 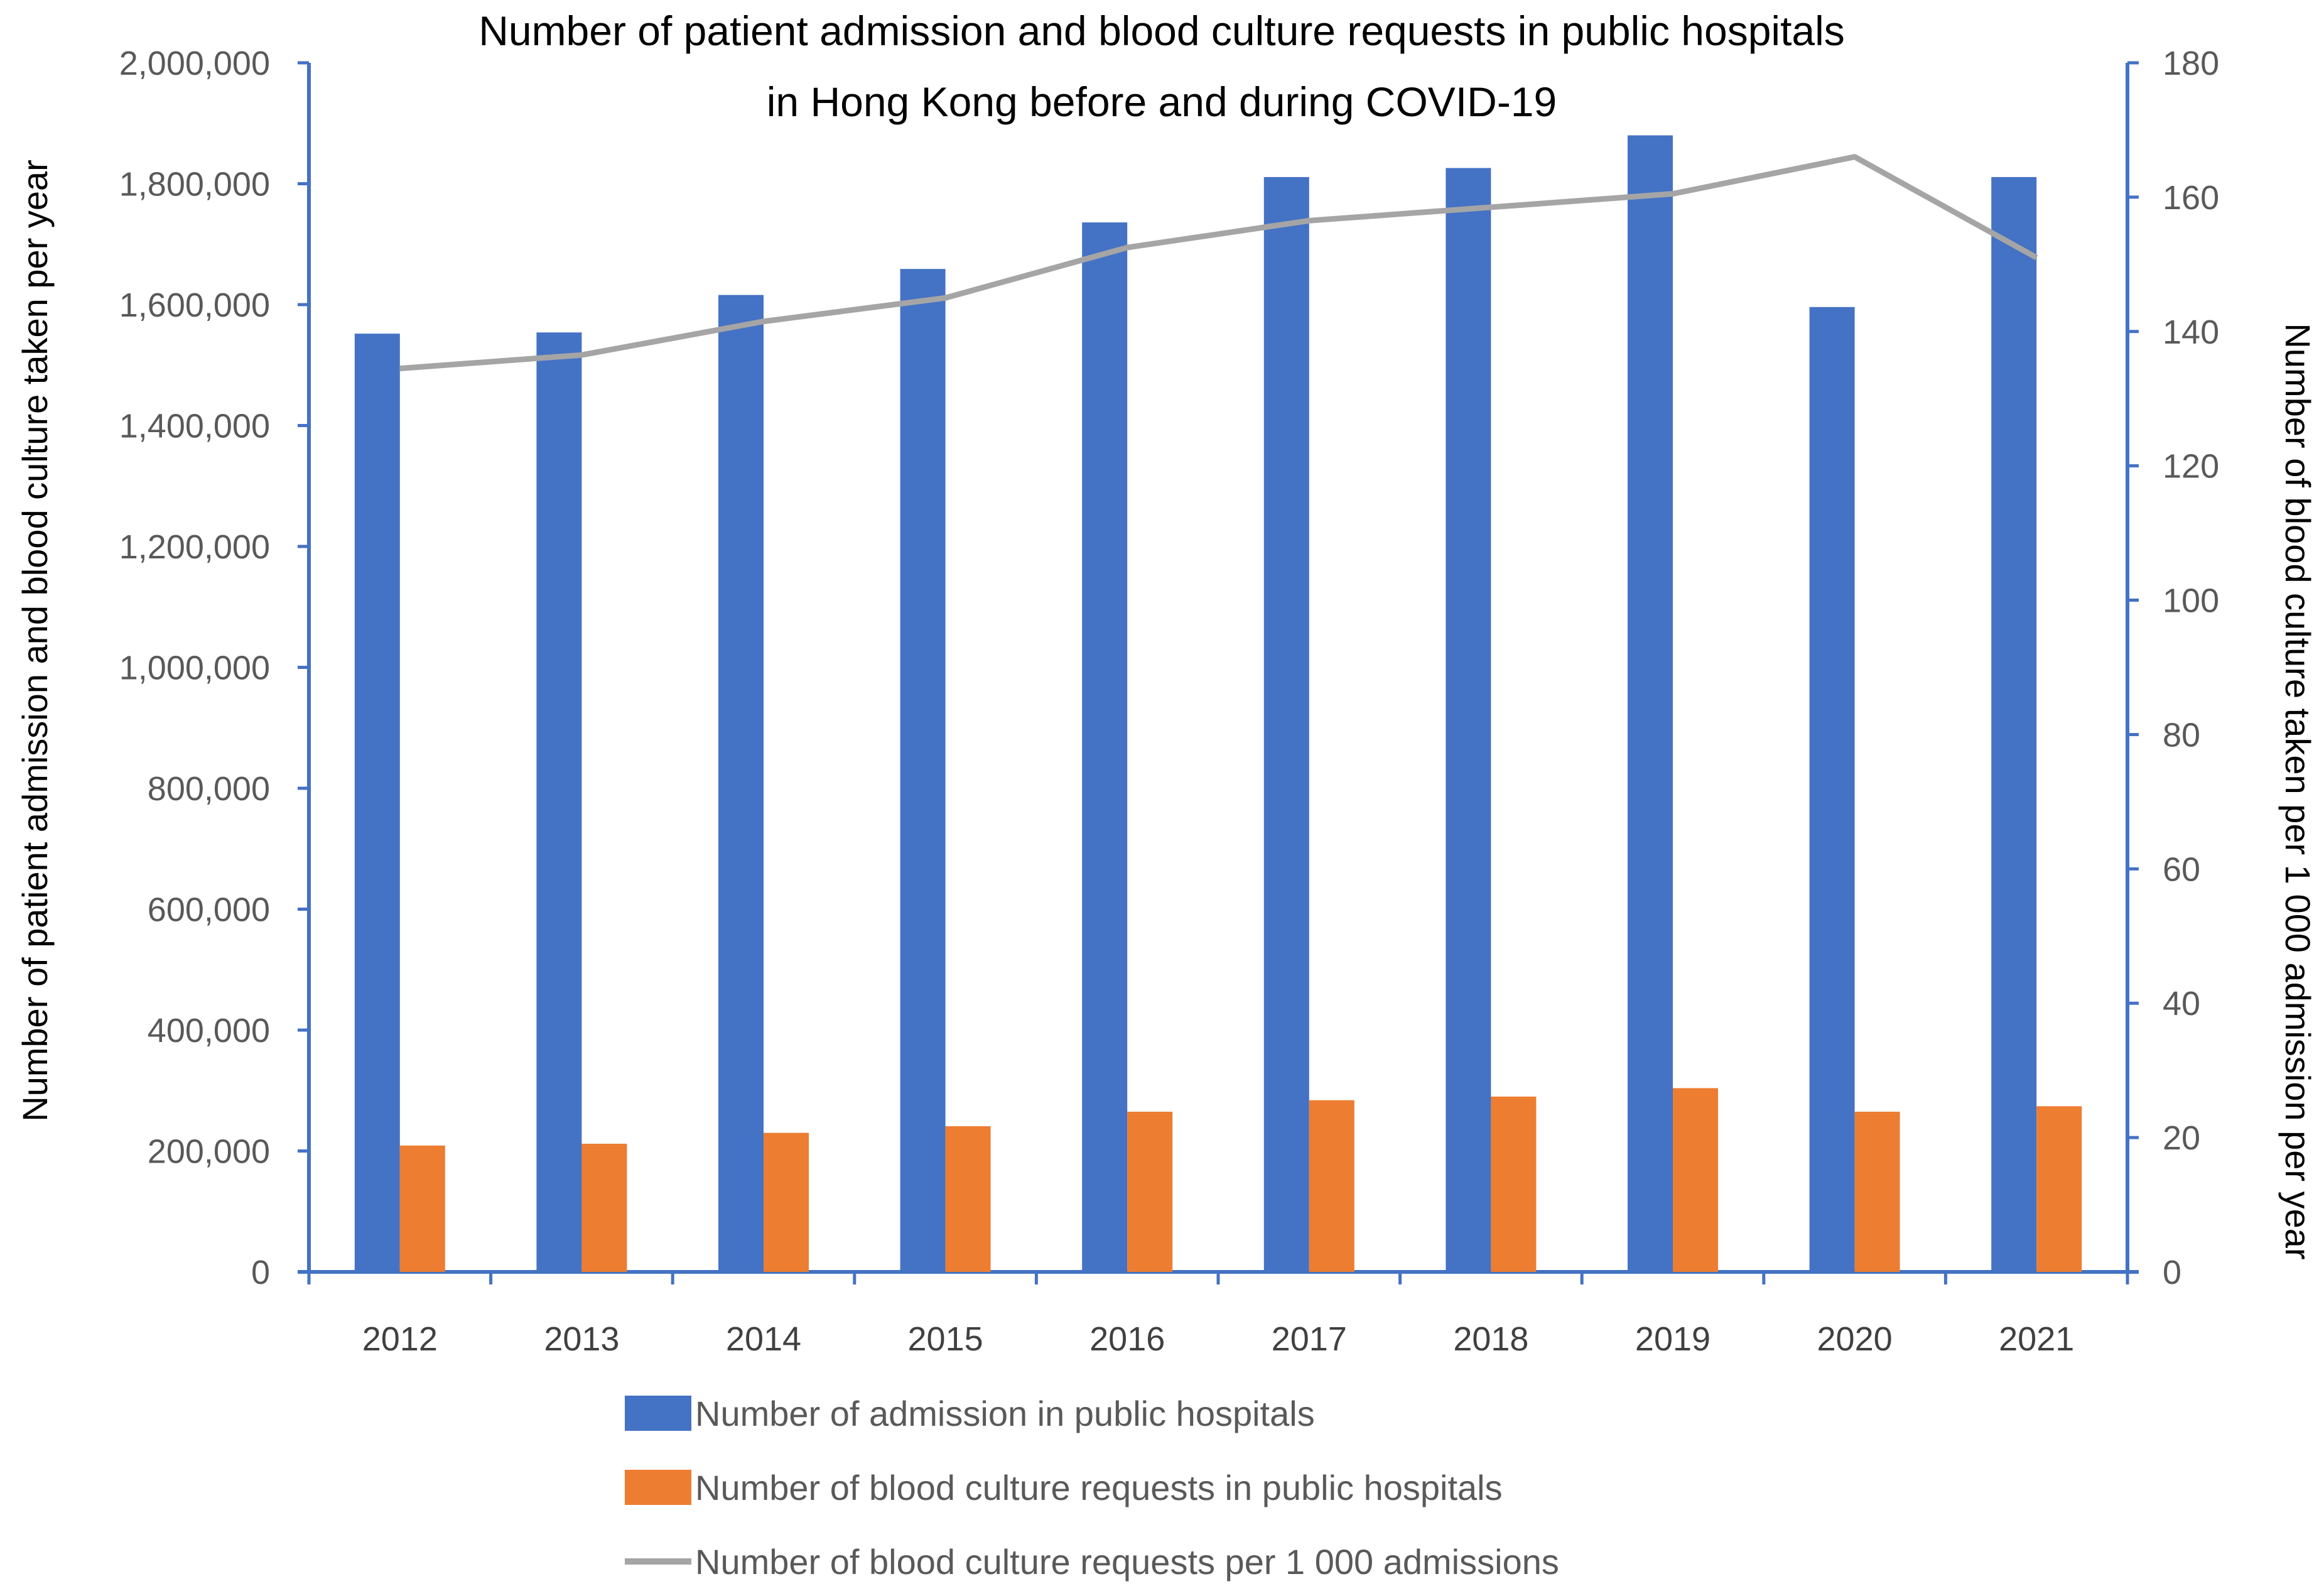 What do you see at coordinates (763, 1339) in the screenshot?
I see `x-tick-label: 2014` at bounding box center [763, 1339].